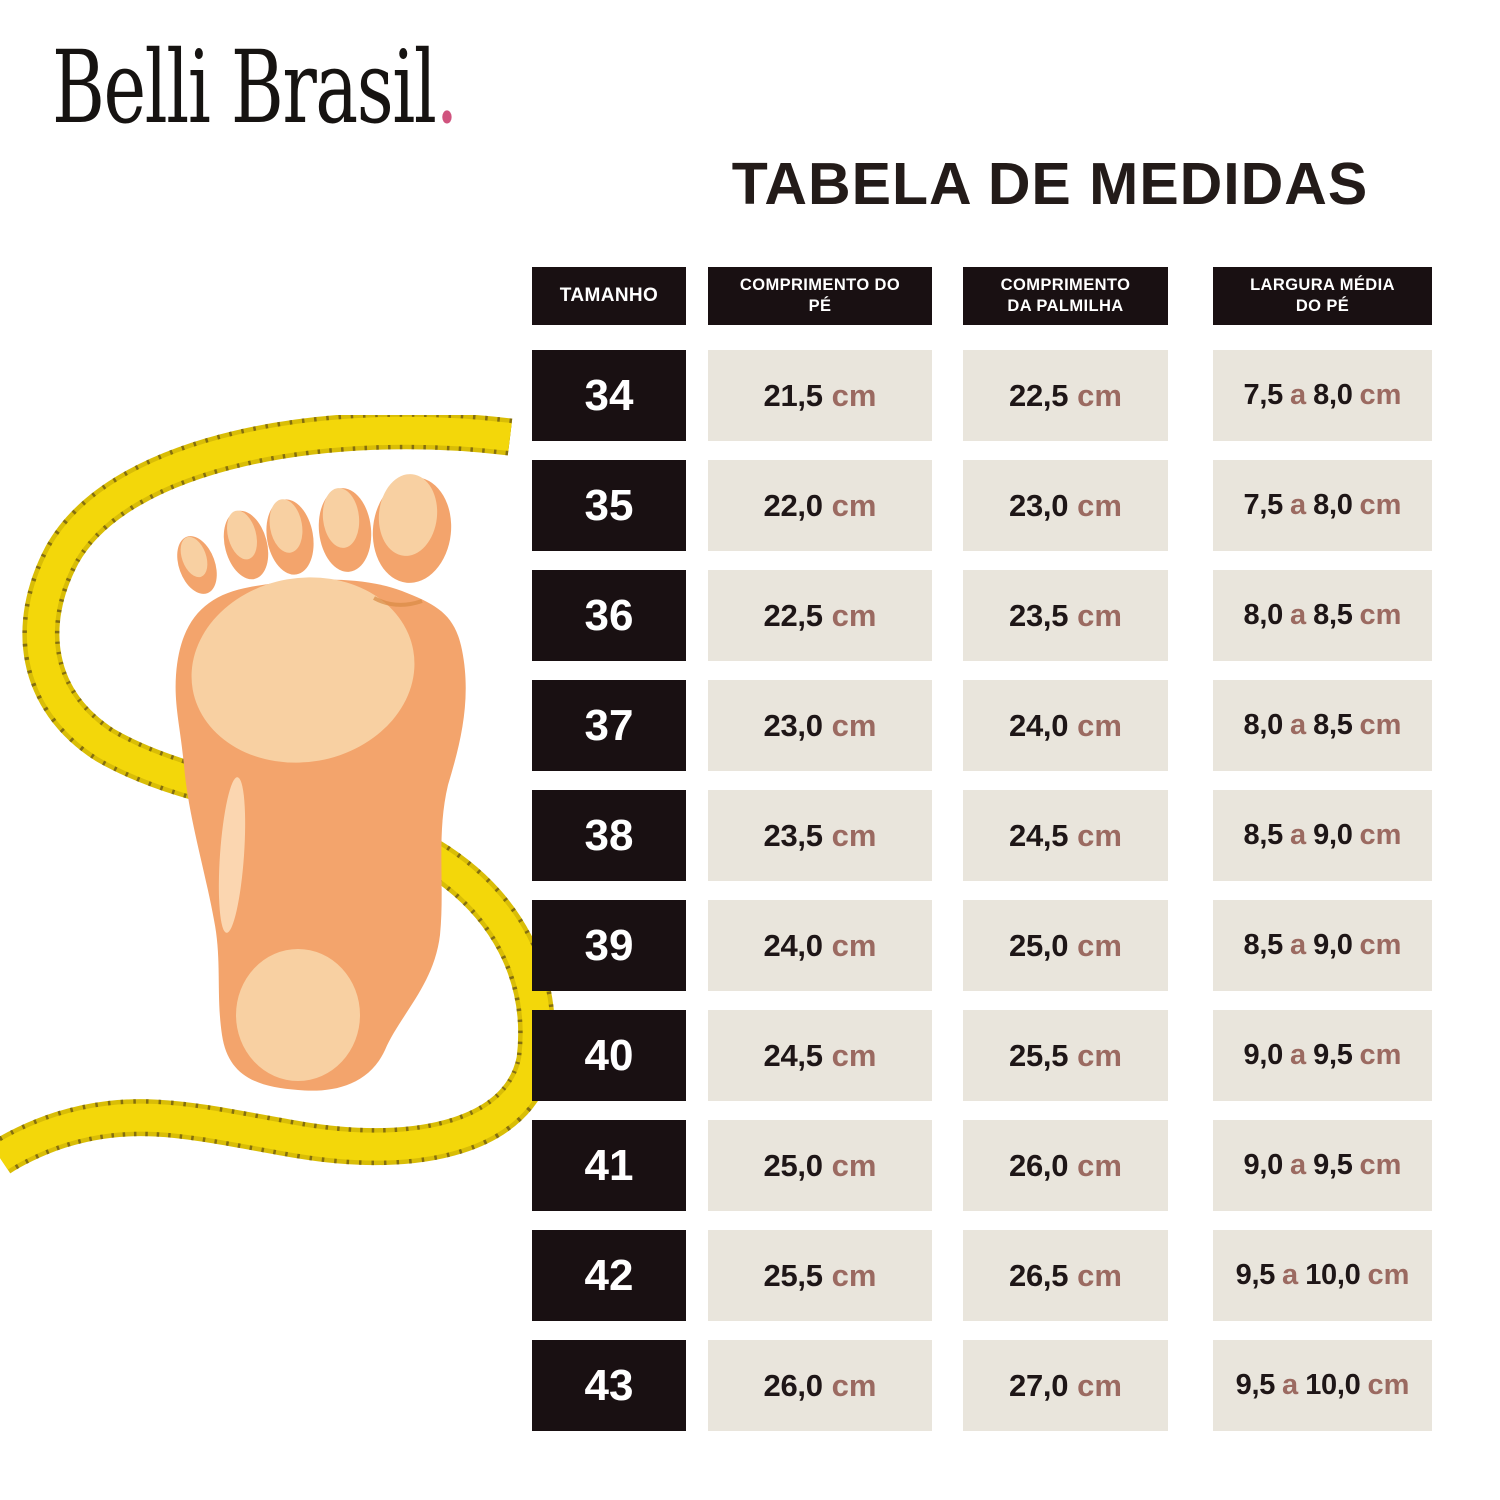 The image size is (1500, 1500). What do you see at coordinates (1263, 615) in the screenshot?
I see `foot-width-min-value: 8,0` at bounding box center [1263, 615].